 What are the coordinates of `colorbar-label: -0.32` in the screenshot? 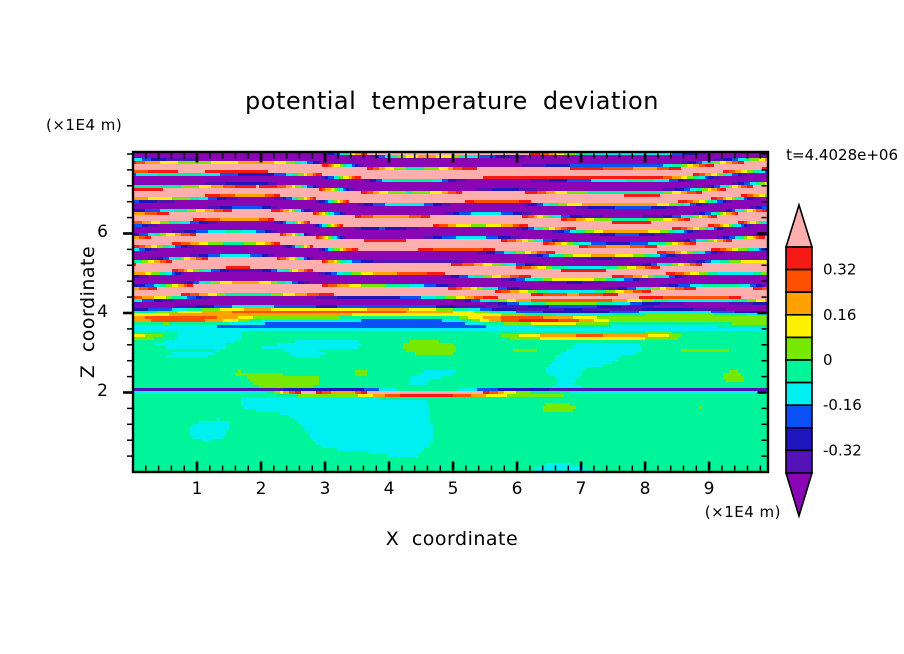 It's located at (842, 450).